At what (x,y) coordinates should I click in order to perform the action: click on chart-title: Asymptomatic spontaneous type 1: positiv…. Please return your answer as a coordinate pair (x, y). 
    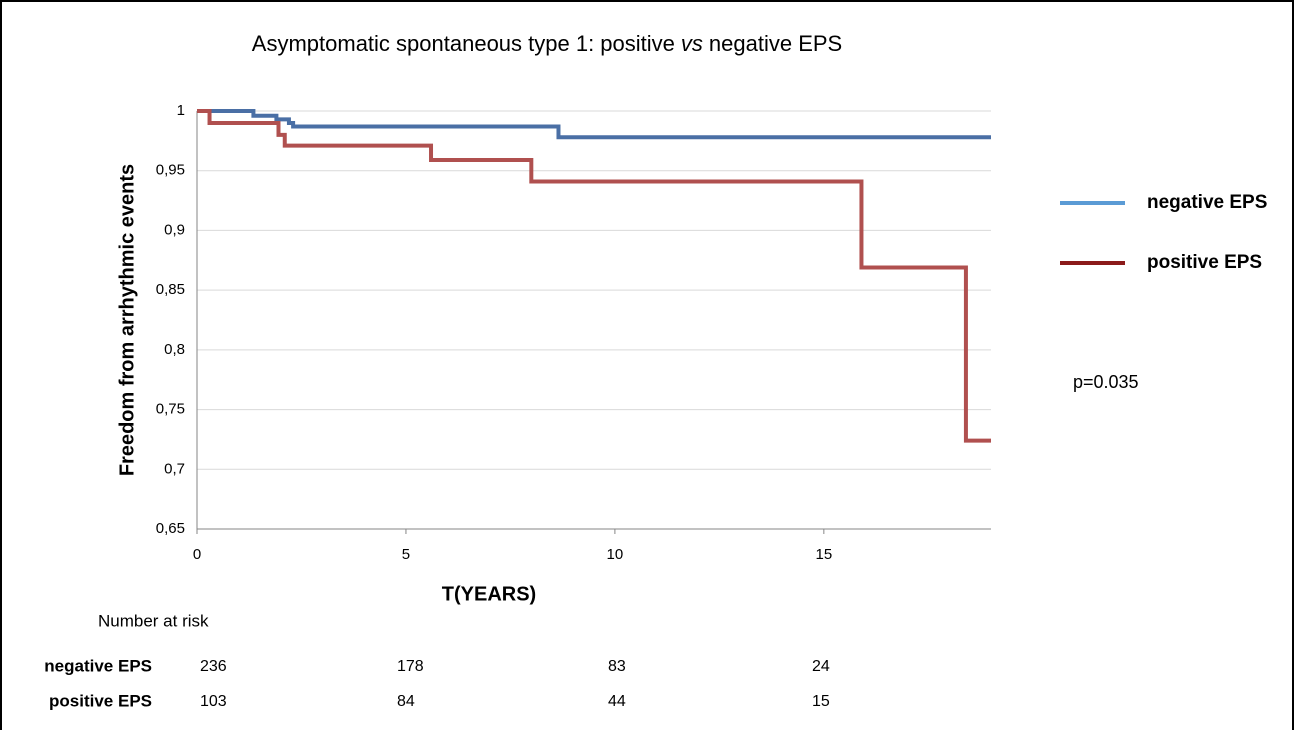
    Looking at the image, I should click on (547, 43).